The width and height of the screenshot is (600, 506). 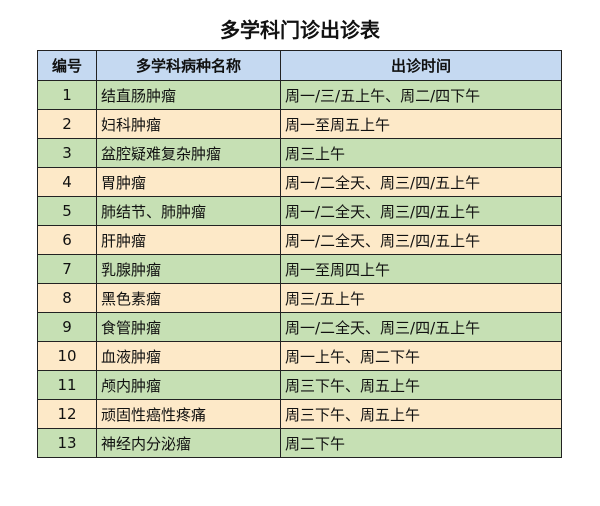 I want to click on table-cell: 11, so click(x=67, y=385).